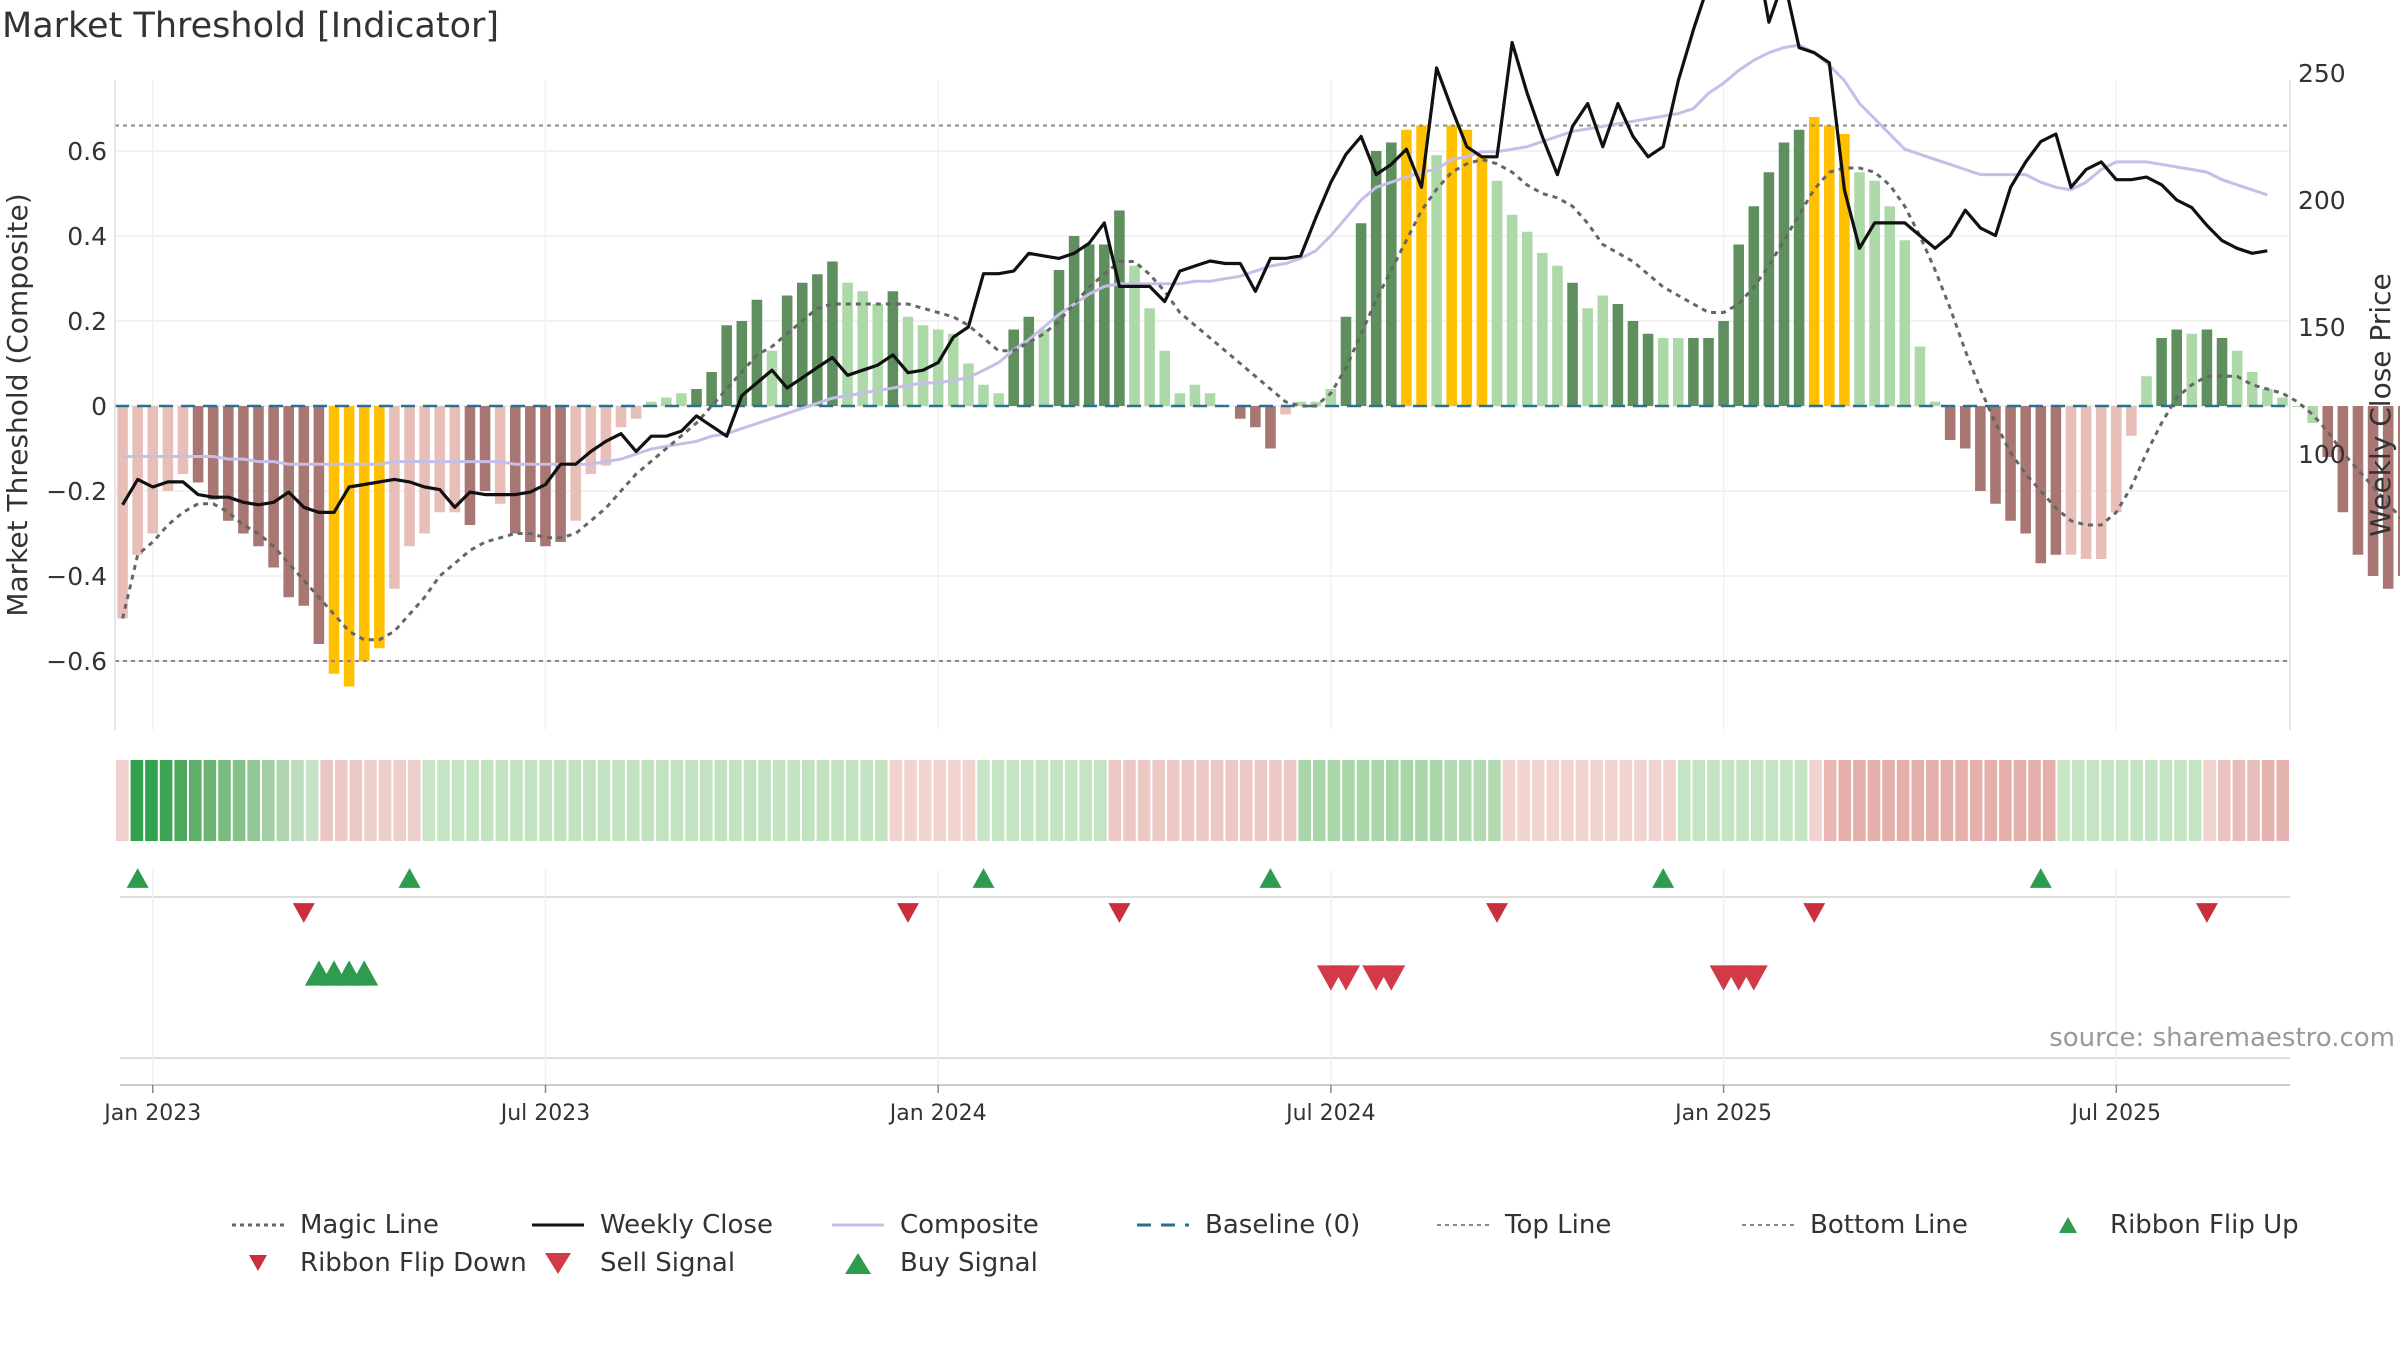  I want to click on ribbon-strip, so click(1202, 800).